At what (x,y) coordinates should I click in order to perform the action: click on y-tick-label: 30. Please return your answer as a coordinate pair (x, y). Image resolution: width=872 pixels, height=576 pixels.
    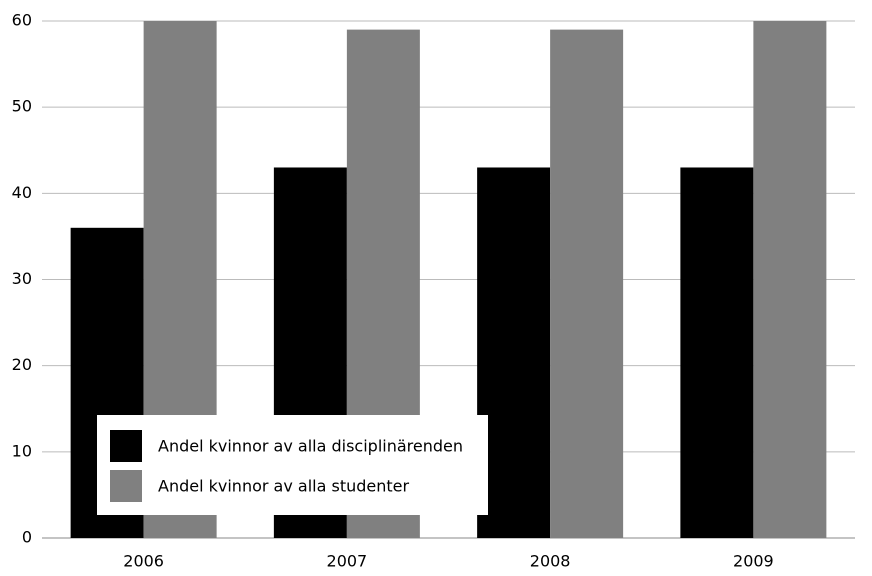
    Looking at the image, I should click on (22, 278).